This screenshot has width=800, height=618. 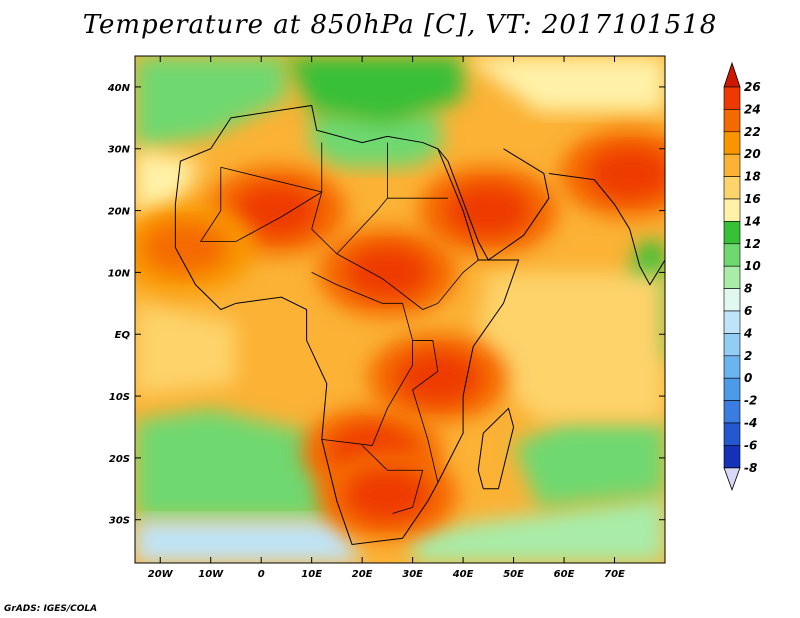 What do you see at coordinates (752, 266) in the screenshot?
I see `colorbar-label: 10` at bounding box center [752, 266].